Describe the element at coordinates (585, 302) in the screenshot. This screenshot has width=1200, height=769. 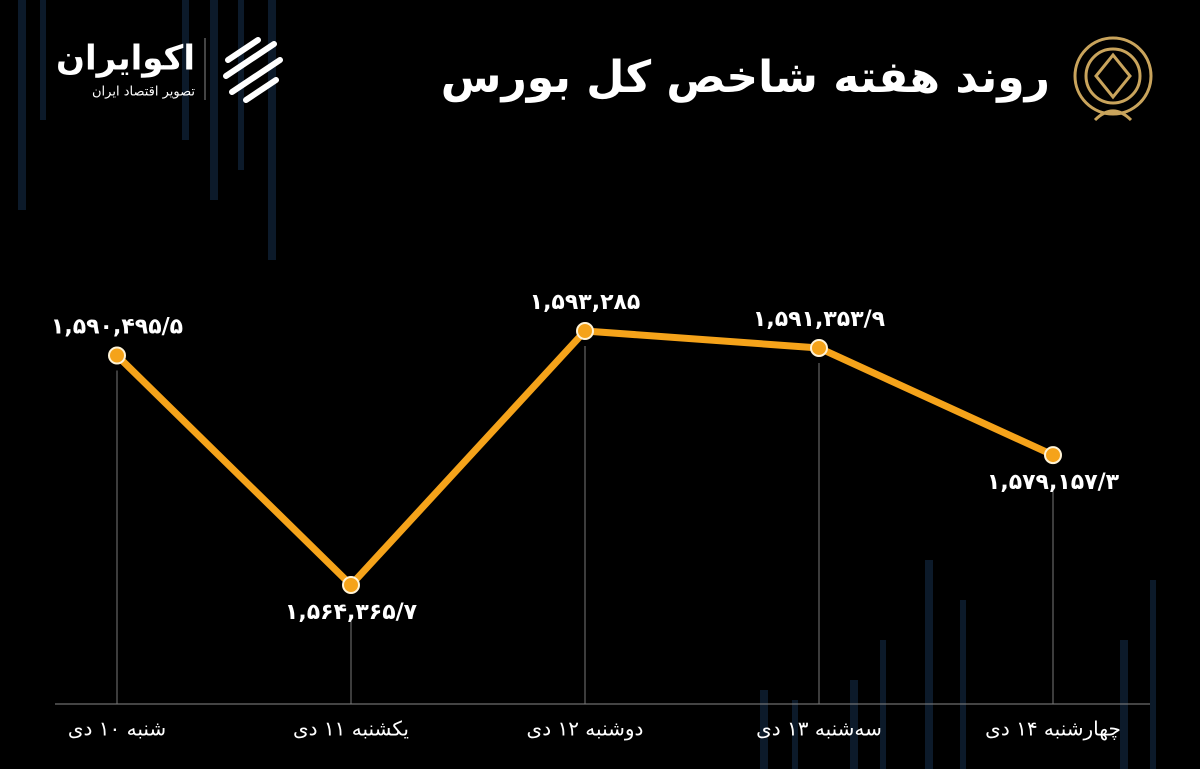
I see `value-label: ۱,۵۹۳,۲۸۵` at that location.